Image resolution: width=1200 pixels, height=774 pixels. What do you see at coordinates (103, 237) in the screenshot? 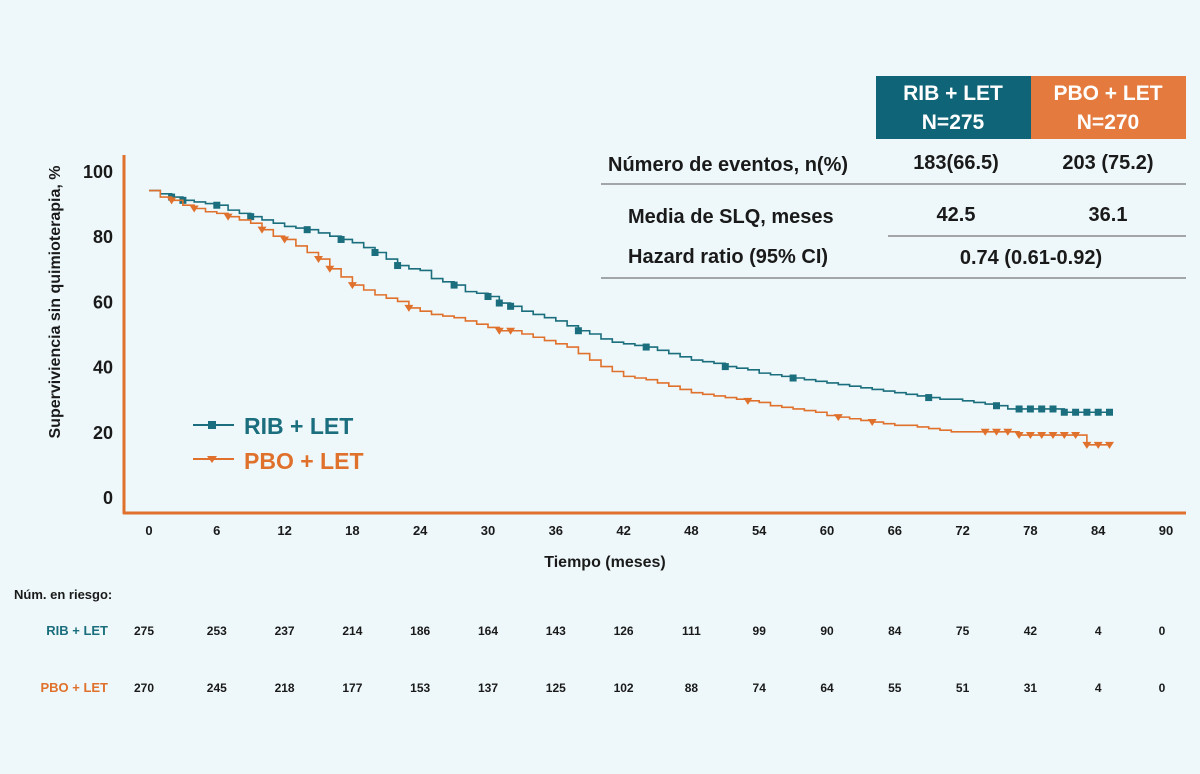
I see `y-tick-label: 80` at bounding box center [103, 237].